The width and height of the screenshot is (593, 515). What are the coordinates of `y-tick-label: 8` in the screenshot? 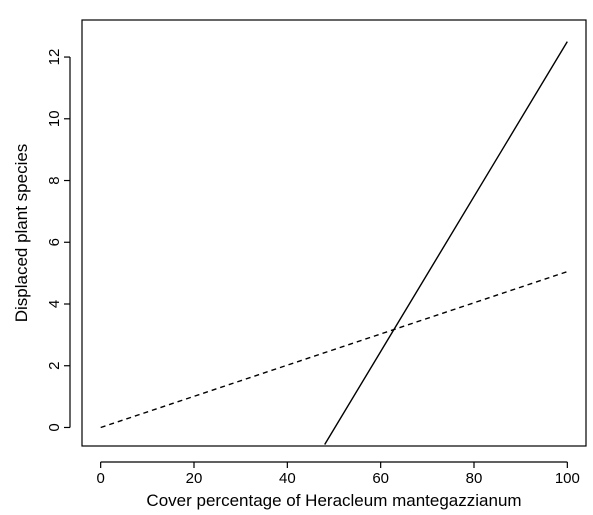 It's located at (54, 180).